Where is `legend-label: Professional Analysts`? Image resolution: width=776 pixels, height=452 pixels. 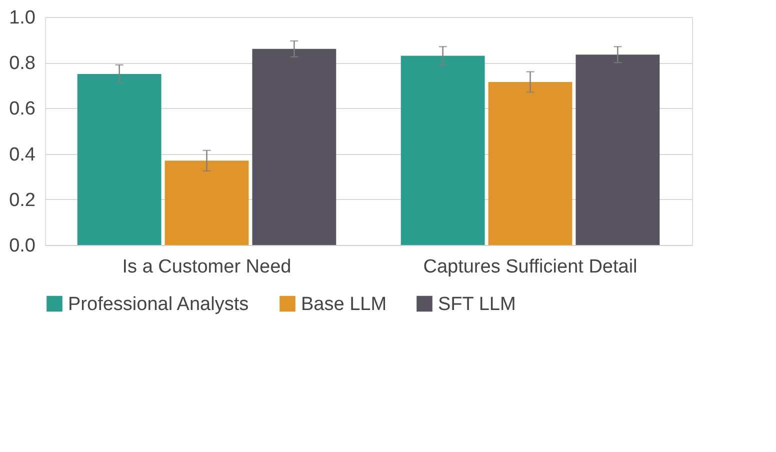
legend-label: Professional Analysts is located at coordinates (158, 304).